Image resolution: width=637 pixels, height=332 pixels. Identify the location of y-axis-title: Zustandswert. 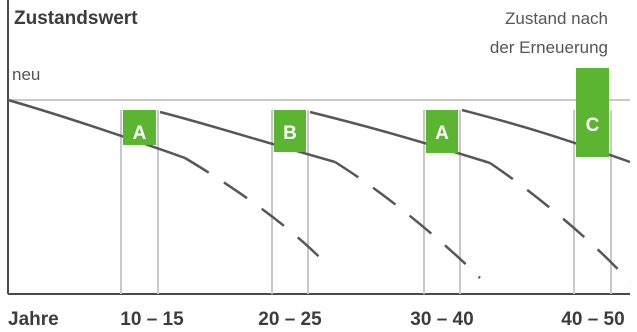
(76, 18).